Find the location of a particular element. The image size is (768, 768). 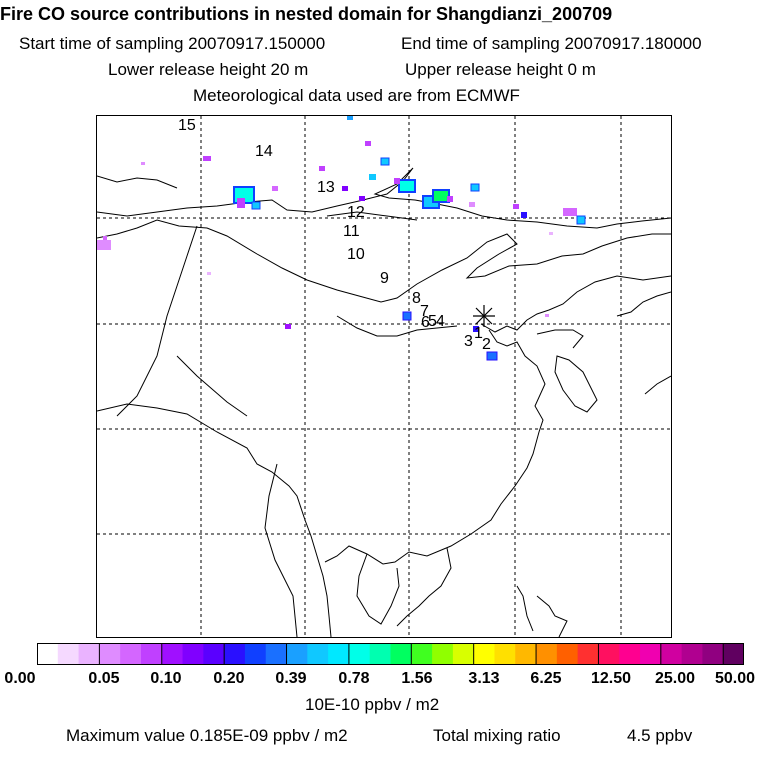

trajectory-label: 2 is located at coordinates (486, 344).